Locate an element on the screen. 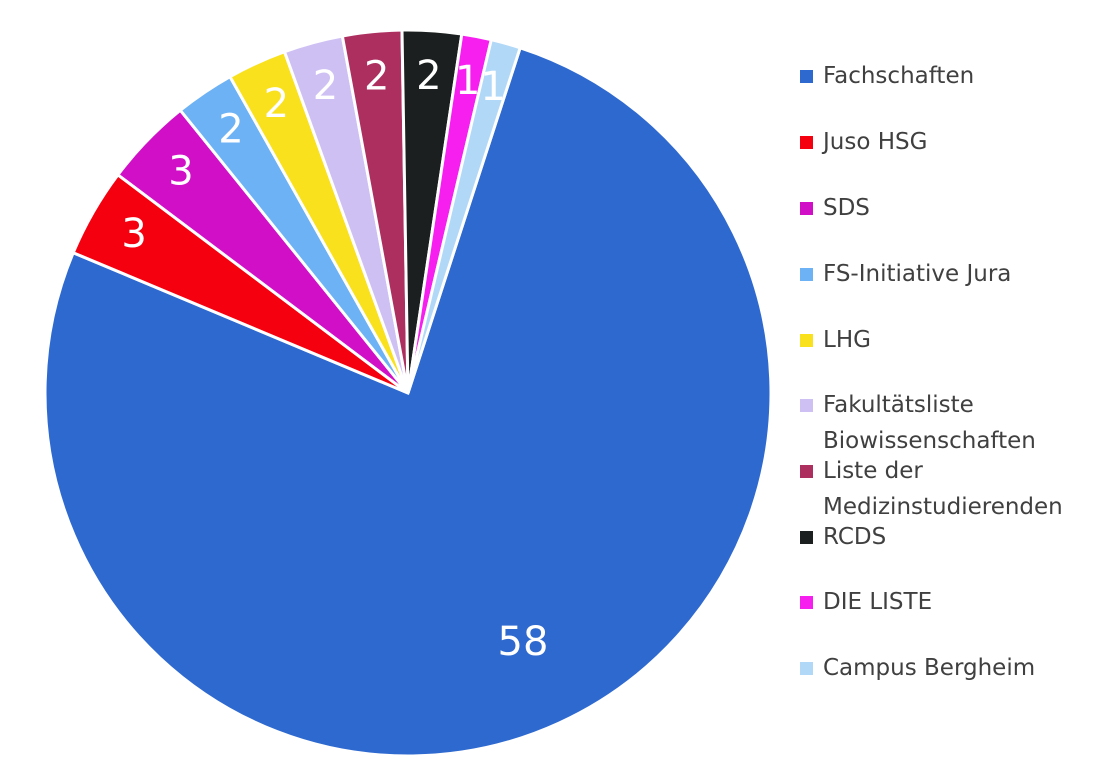 This screenshot has height=773, width=1111. legend-item: Fakultätsliste Biowissenschaften is located at coordinates (950, 423).